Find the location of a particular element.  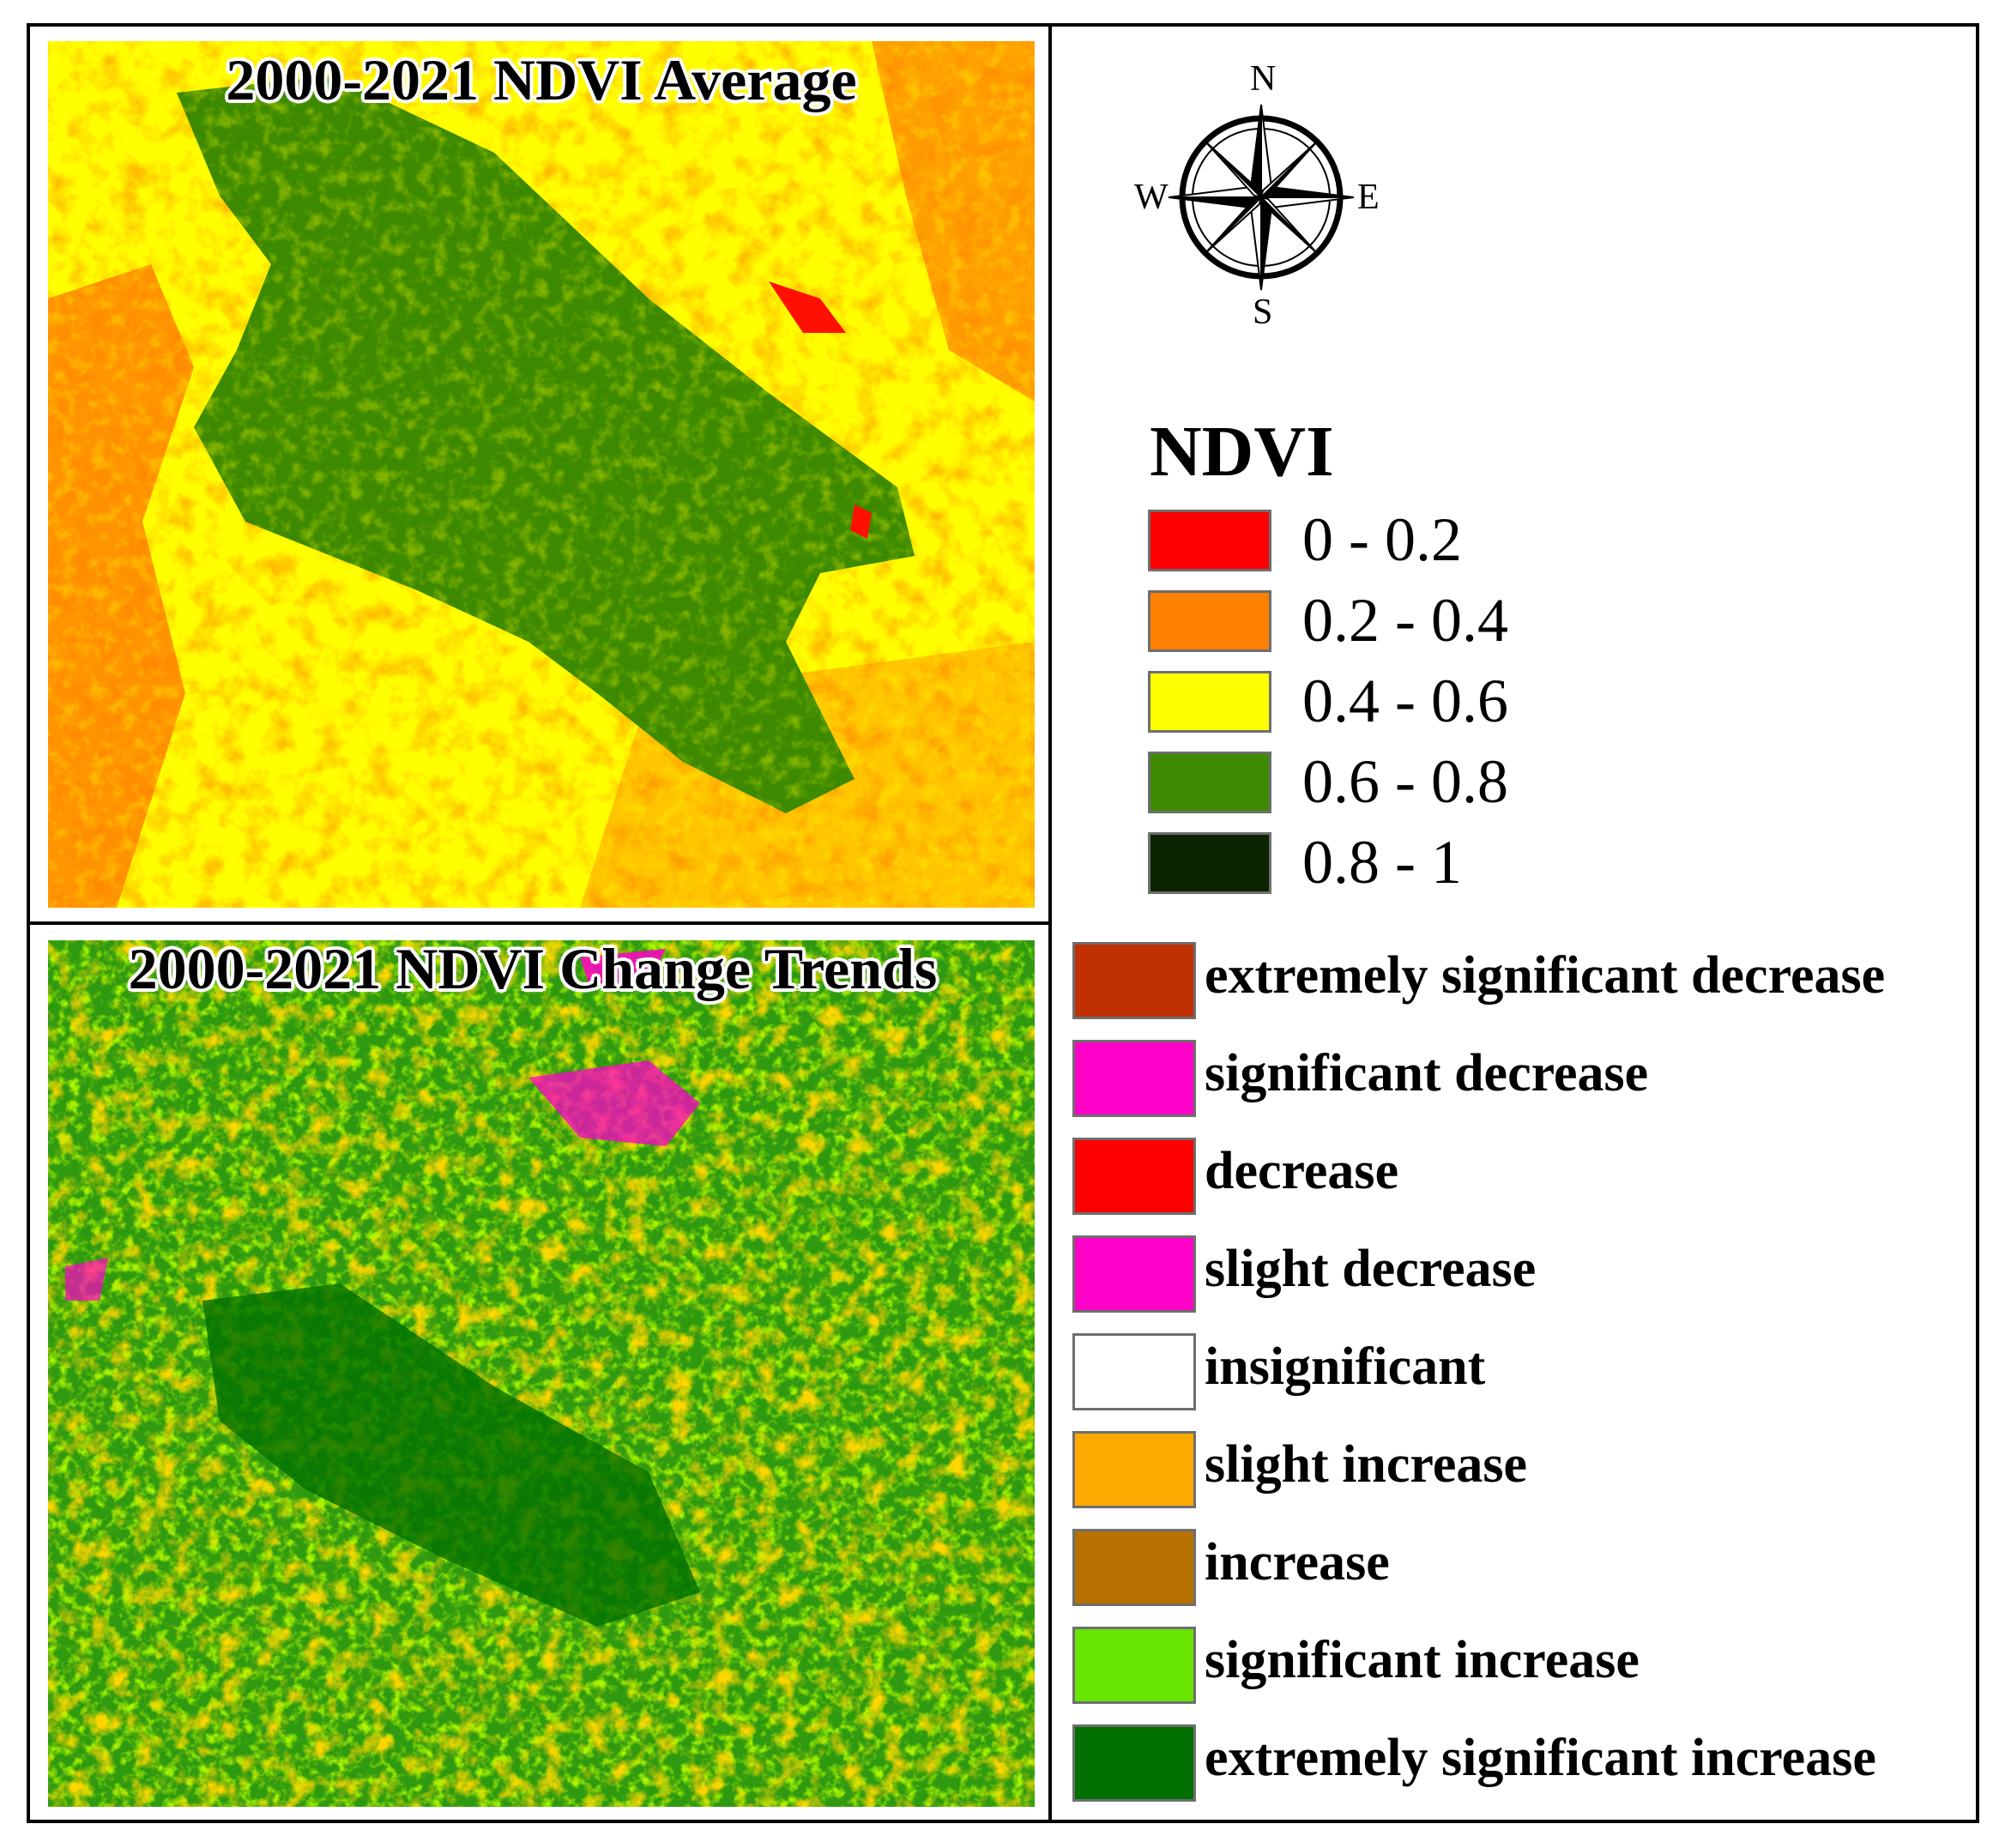

trend-legend-label: extremely significant increase is located at coordinates (1540, 1758).